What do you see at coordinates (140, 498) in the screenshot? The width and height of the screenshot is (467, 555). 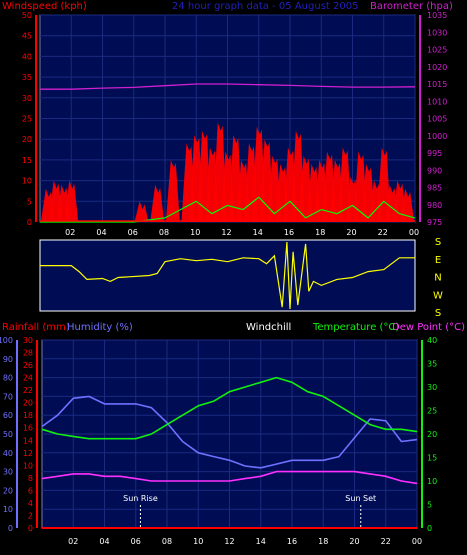 I see `sun-event-label: Sun Rise` at bounding box center [140, 498].